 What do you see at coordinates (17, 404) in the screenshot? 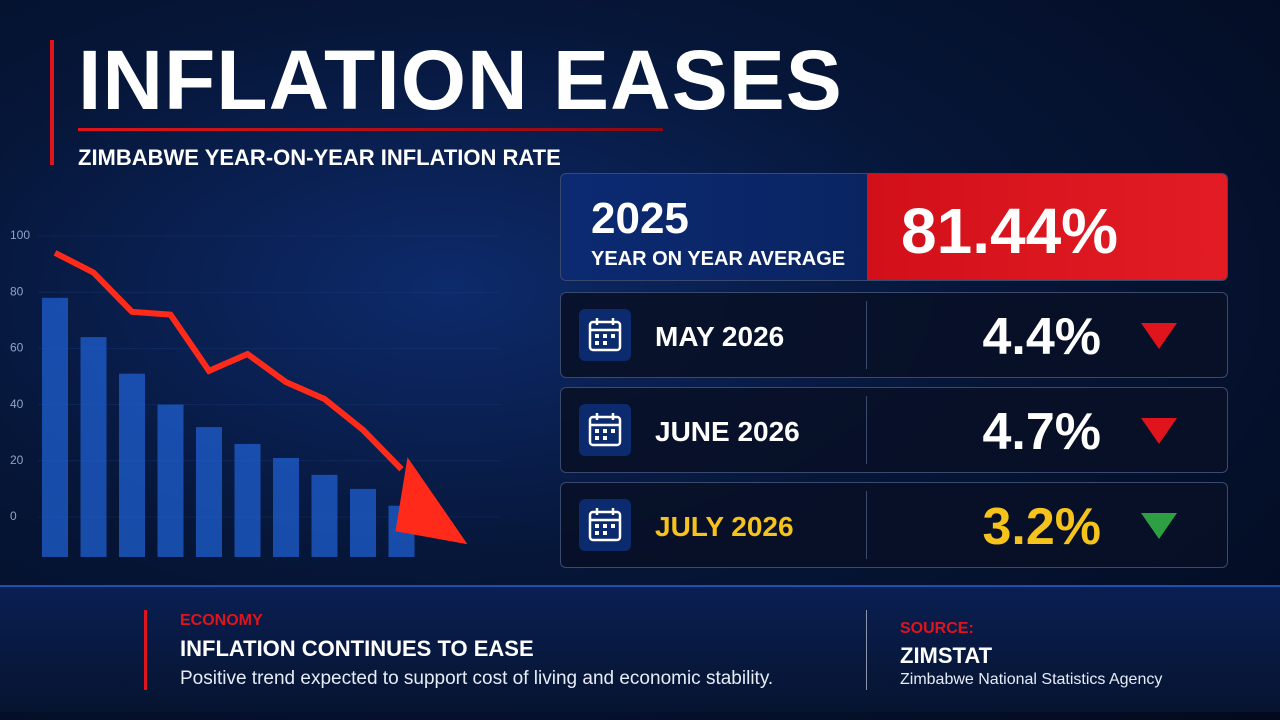
I see `y-tick-label: 40` at bounding box center [17, 404].